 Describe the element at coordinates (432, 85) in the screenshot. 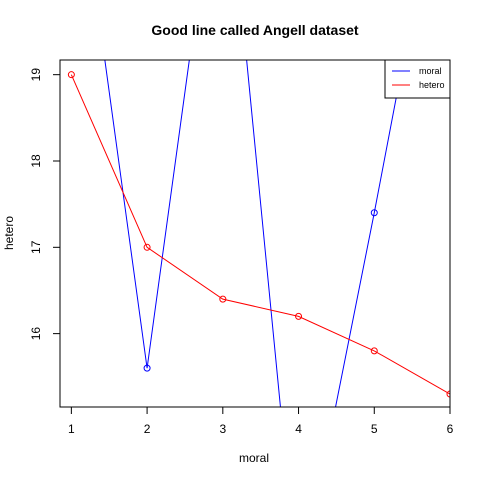

I see `legend-label-hetero: hetero` at that location.